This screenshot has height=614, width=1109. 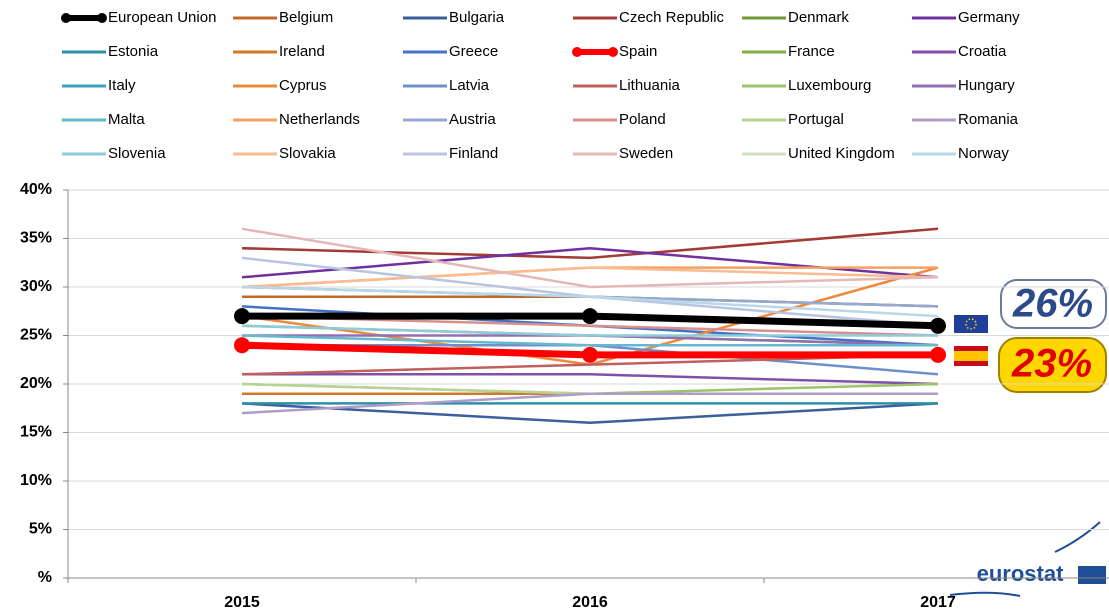 What do you see at coordinates (938, 602) in the screenshot?
I see `x-tick-label: 2017` at bounding box center [938, 602].